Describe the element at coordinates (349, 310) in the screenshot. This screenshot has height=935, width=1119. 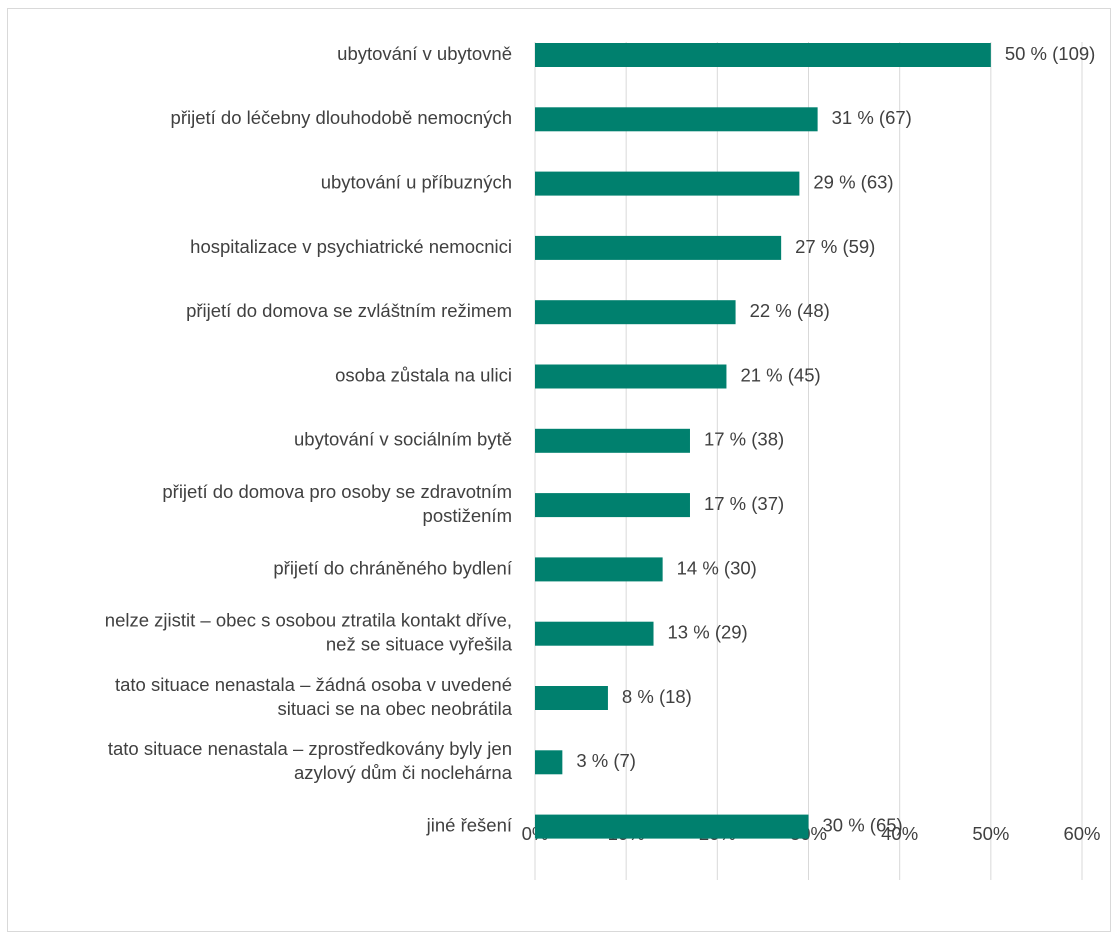
I see `category-label: přijetí do domova se zvláštním režimem` at that location.